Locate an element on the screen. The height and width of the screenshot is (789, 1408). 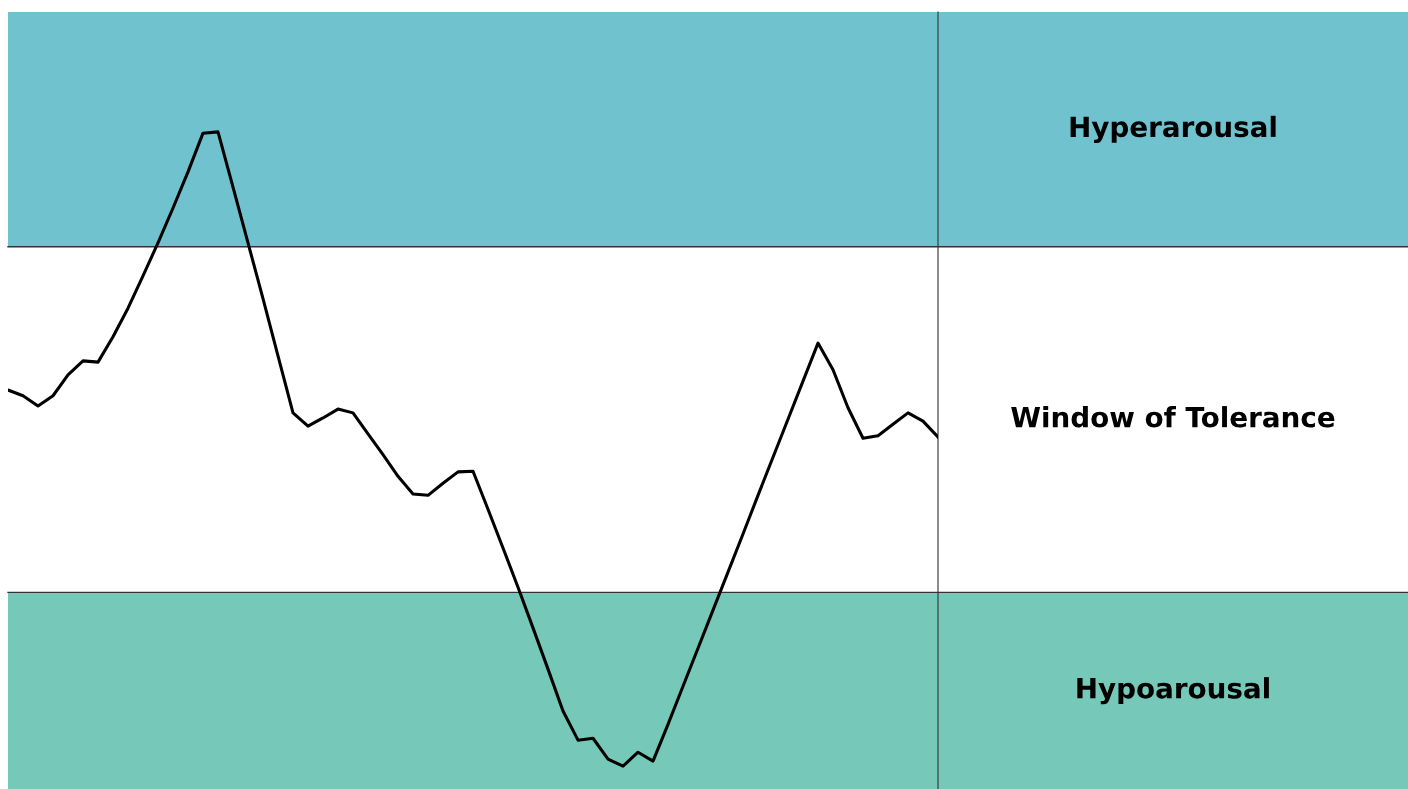
band-label: Hyperarousal is located at coordinates (1173, 129).